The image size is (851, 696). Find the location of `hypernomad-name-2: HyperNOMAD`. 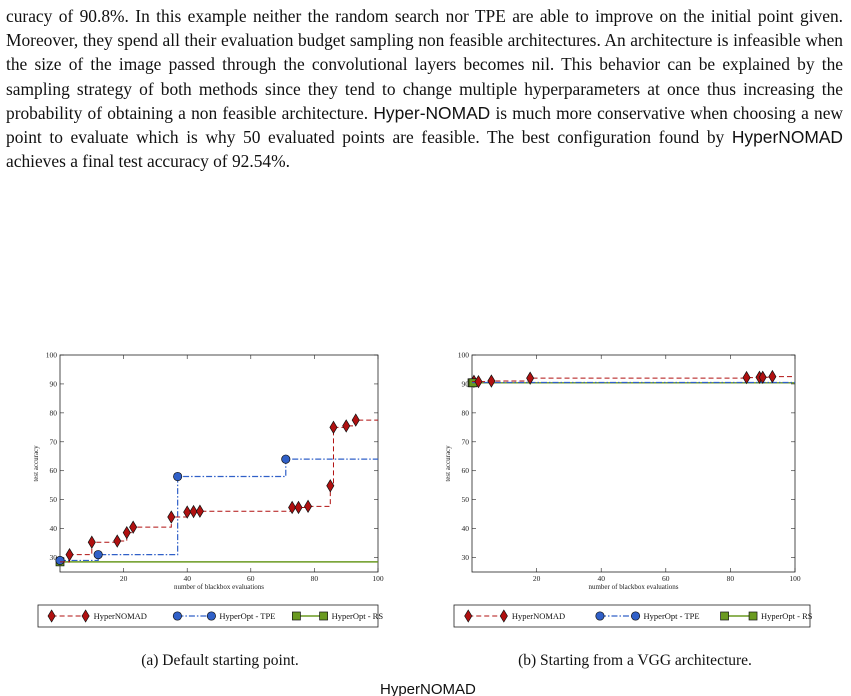

hypernomad-name-2: HyperNOMAD is located at coordinates (787, 137).